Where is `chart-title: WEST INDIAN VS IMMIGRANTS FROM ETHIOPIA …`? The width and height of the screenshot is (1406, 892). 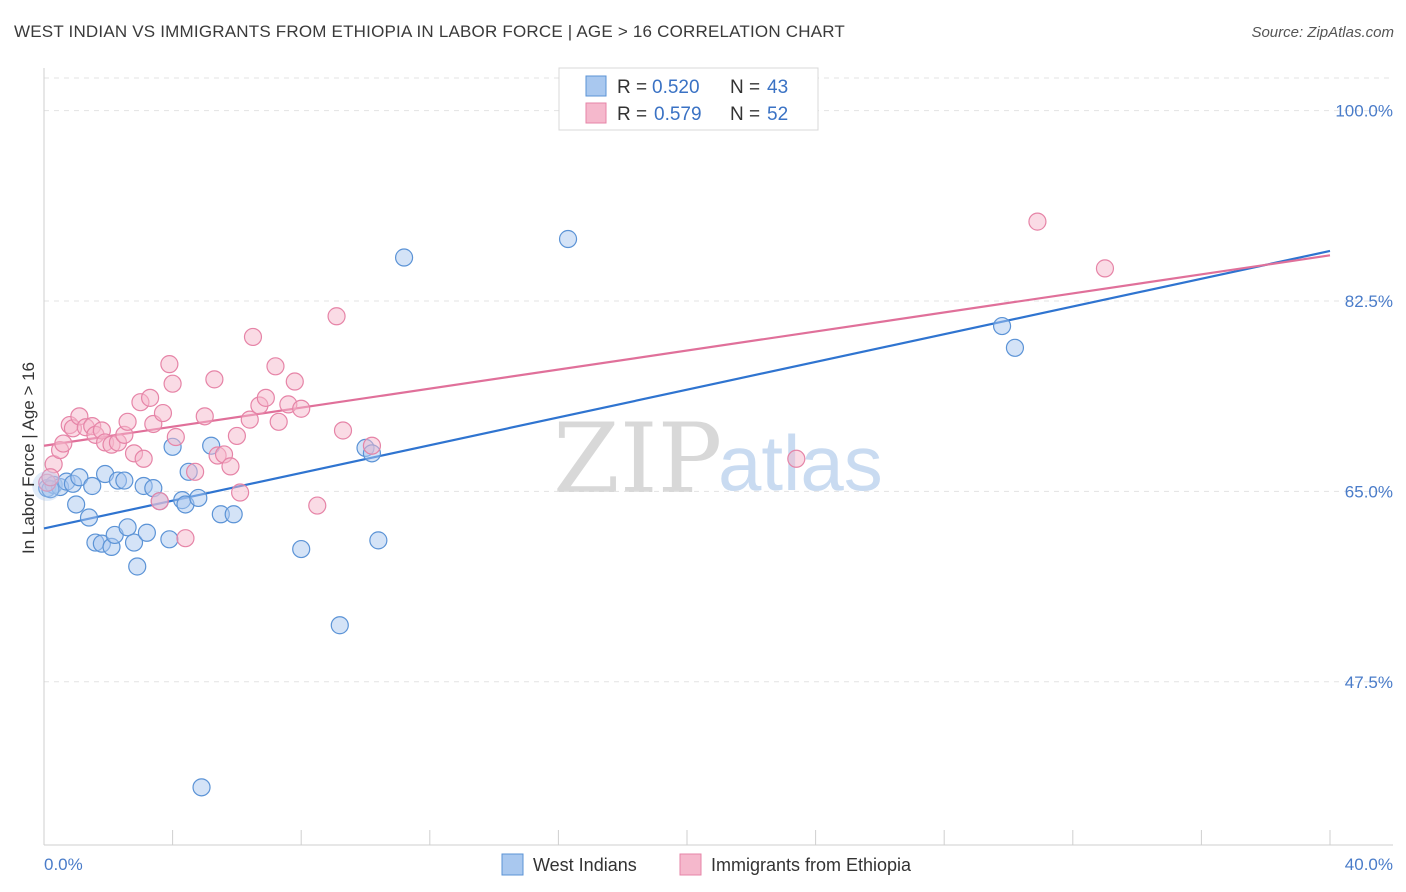
chart-title: WEST INDIAN VS IMMIGRANTS FROM ETHIOPIA … is located at coordinates (430, 31).